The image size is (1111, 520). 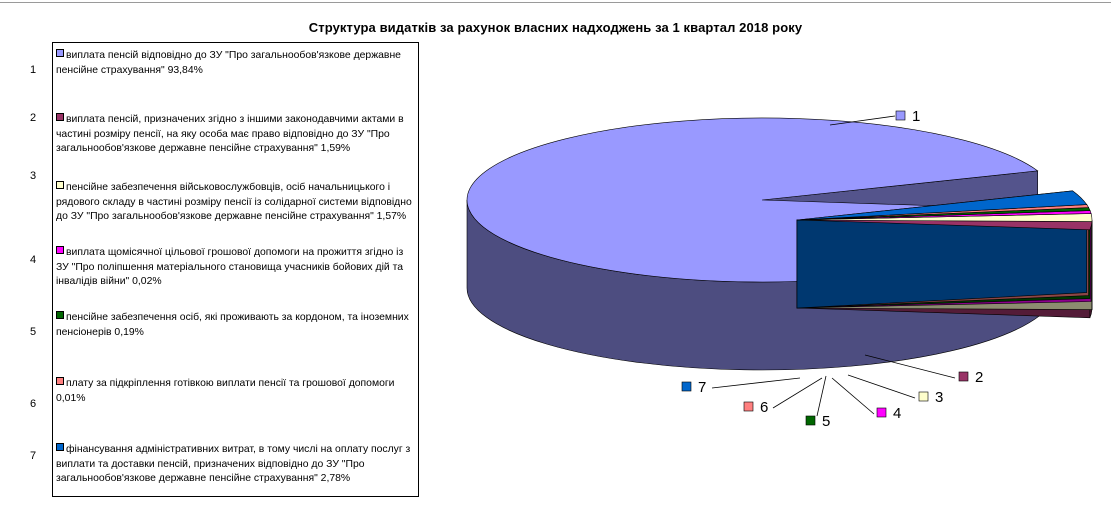 What do you see at coordinates (826, 421) in the screenshot?
I see `data-label-5: 5` at bounding box center [826, 421].